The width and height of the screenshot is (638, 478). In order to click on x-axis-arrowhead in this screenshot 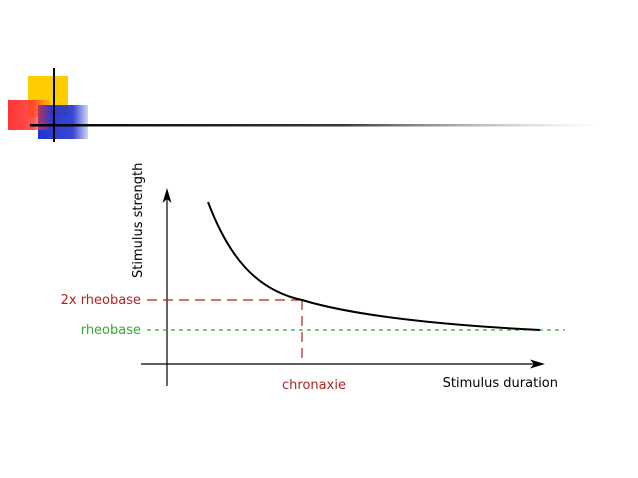, I will do `click(537, 364)`.